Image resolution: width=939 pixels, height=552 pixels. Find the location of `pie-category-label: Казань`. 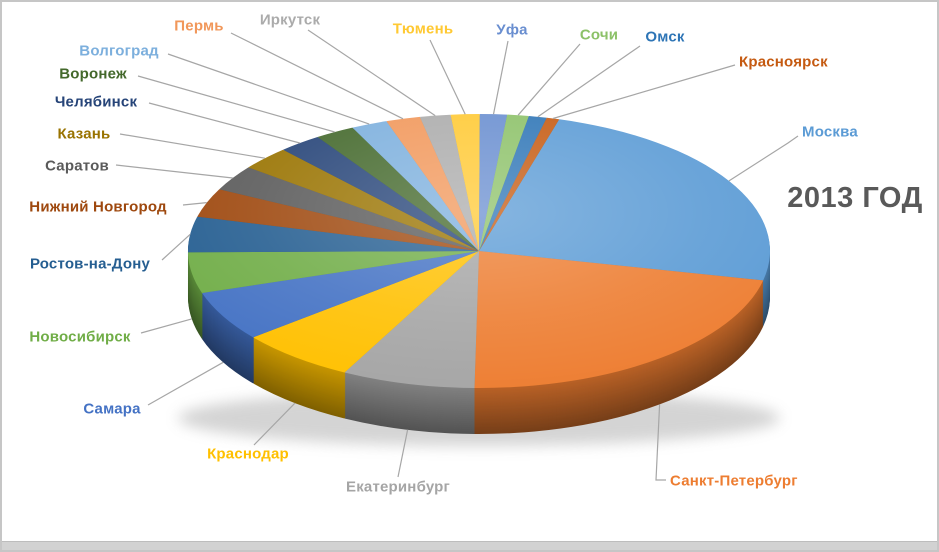

pie-category-label: Казань is located at coordinates (84, 134).